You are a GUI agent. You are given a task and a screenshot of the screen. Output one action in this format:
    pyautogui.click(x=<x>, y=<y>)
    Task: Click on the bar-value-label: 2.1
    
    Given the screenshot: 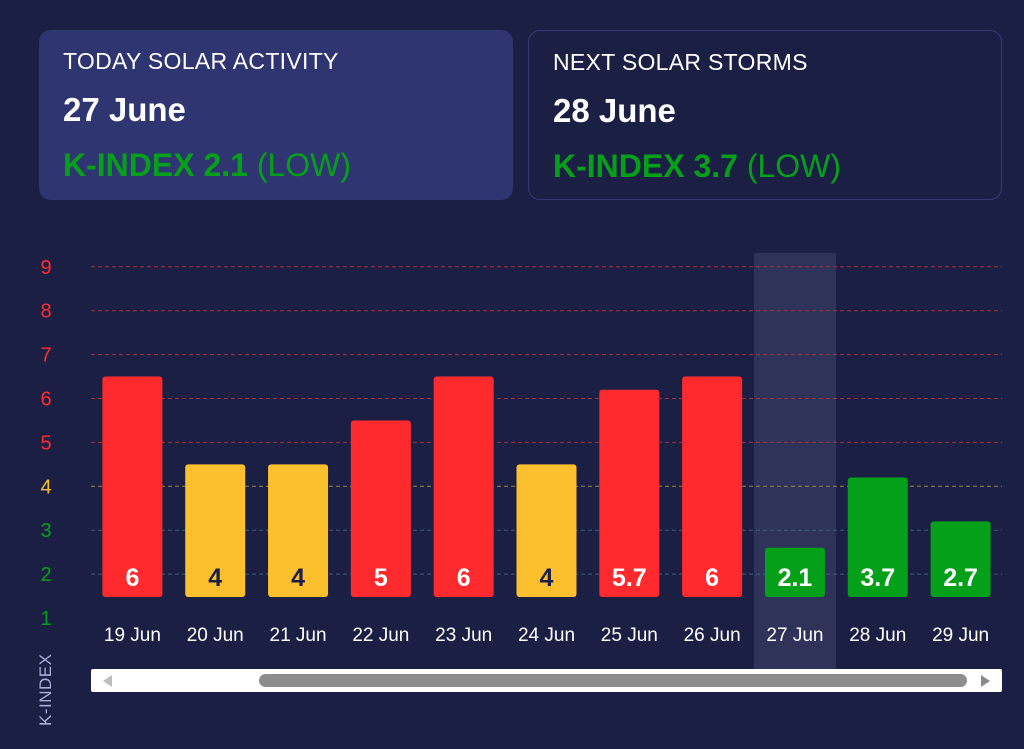 What is the action you would take?
    pyautogui.click(x=795, y=578)
    